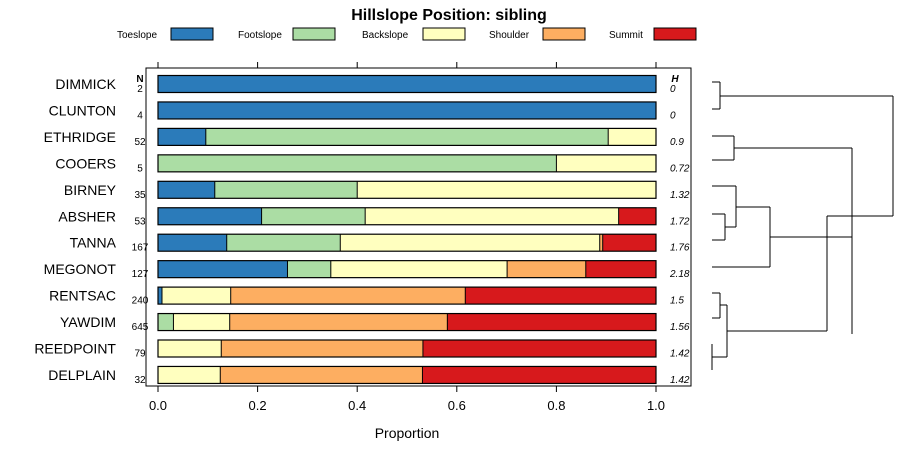 The image size is (900, 460). I want to click on x-tick-label: 0.8, so click(556, 405).